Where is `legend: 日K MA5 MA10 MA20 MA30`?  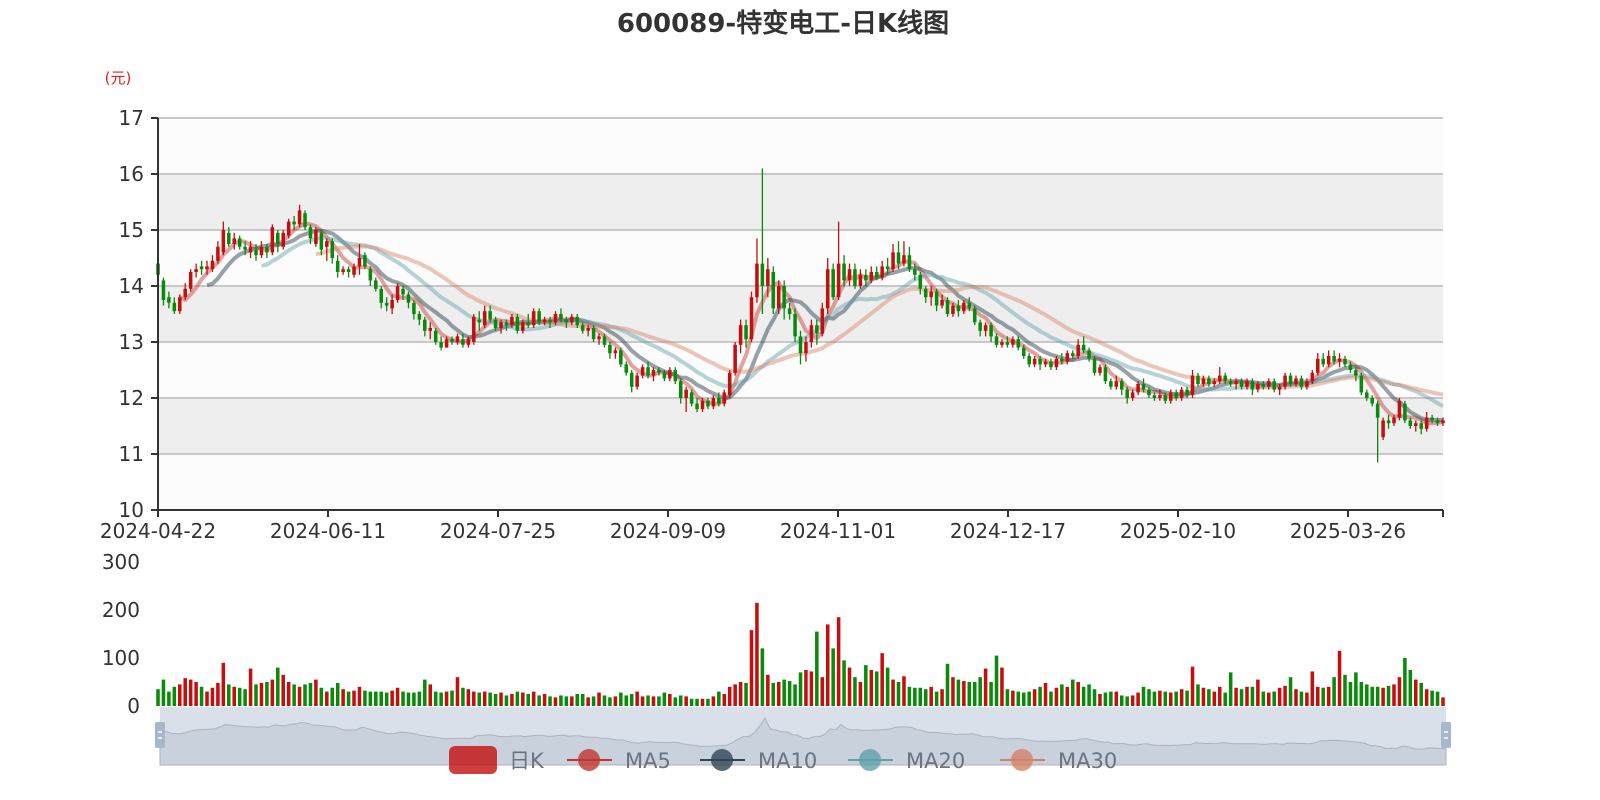
legend: 日K MA5 MA10 MA20 MA30 is located at coordinates (783, 760).